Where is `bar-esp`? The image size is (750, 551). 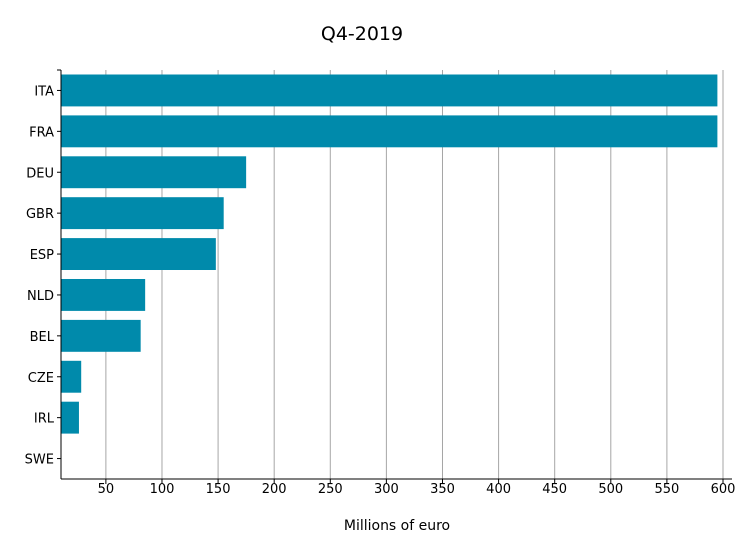
bar-esp is located at coordinates (138, 254).